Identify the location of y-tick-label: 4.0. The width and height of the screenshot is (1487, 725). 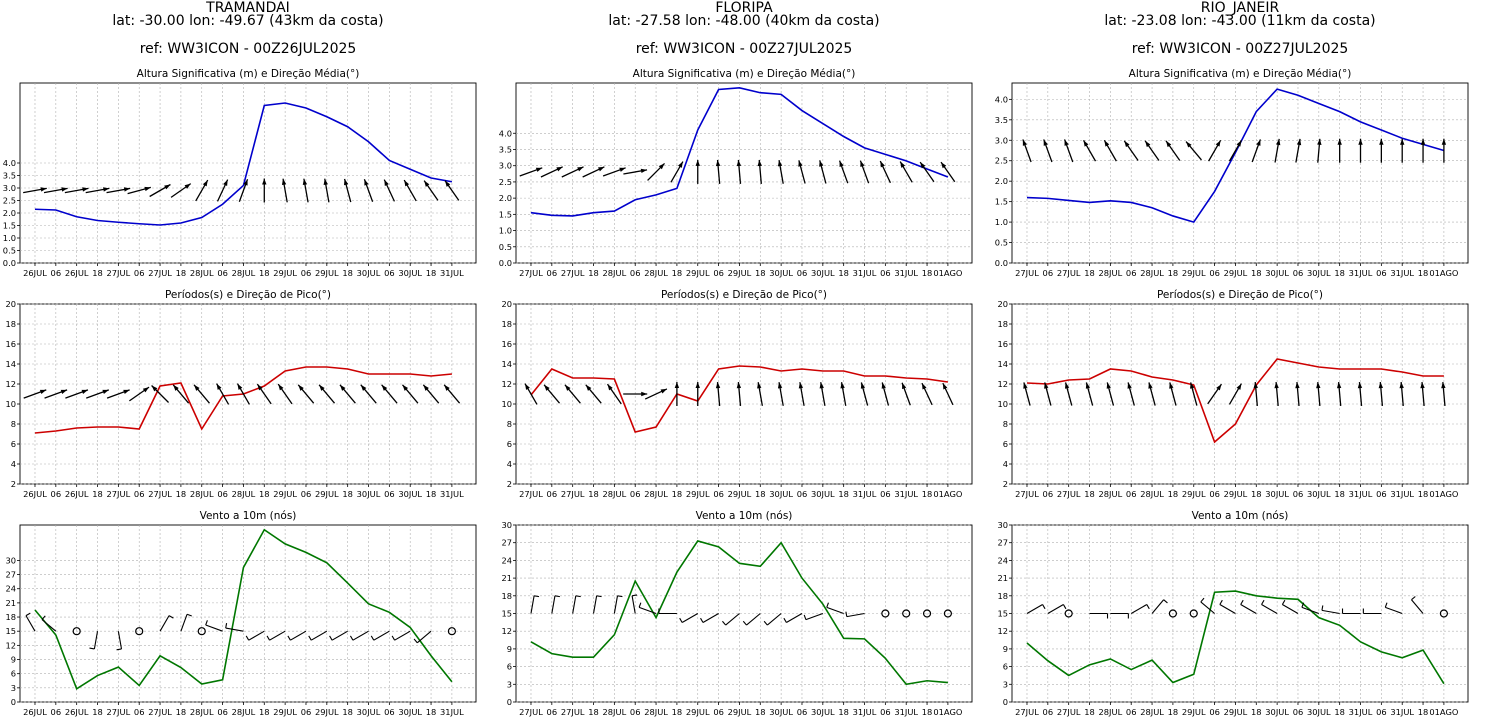
(9, 163).